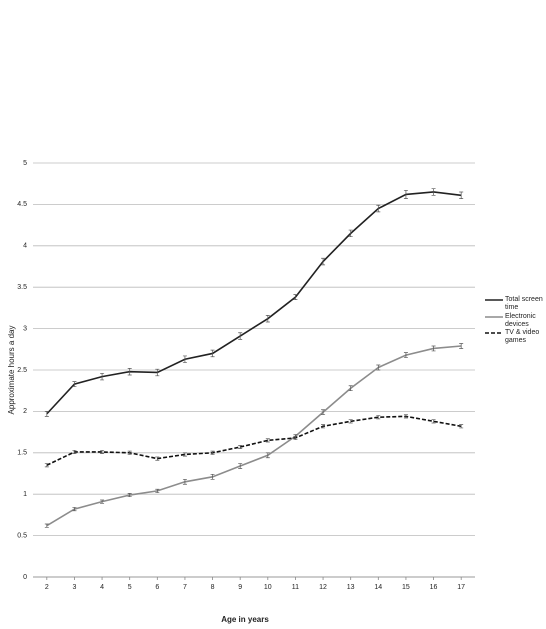 Image resolution: width=546 pixels, height=629 pixels. I want to click on x-tick-label: 4, so click(102, 587).